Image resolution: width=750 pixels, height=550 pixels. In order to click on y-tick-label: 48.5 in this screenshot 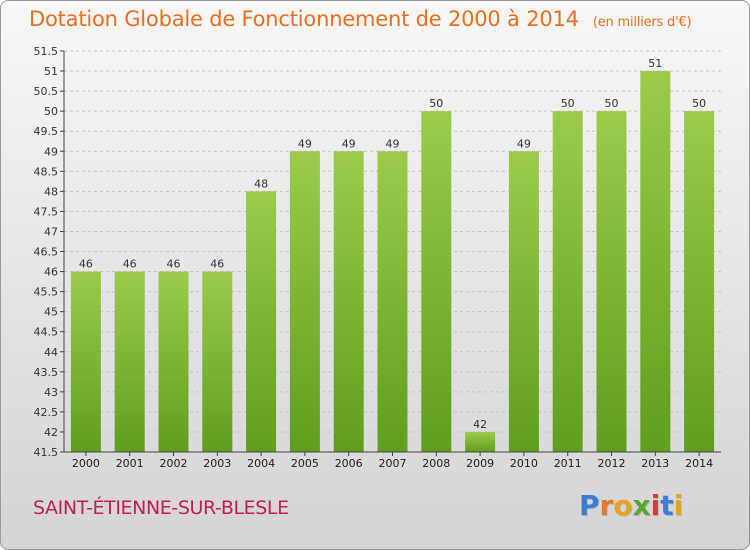, I will do `click(46, 171)`.